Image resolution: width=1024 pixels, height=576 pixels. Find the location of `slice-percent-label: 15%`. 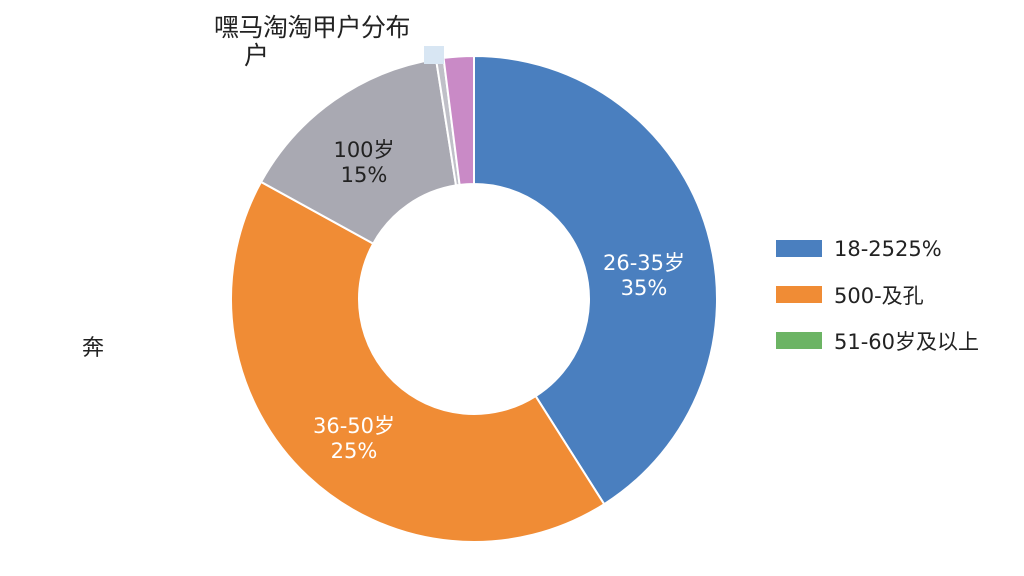

slice-percent-label: 15% is located at coordinates (364, 175).